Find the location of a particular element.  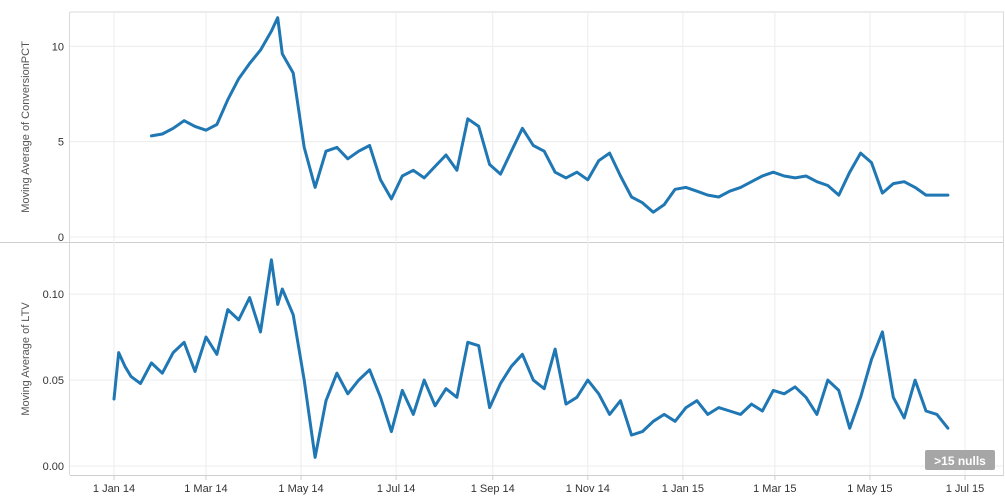

x-tick-label: 1 Jul 14 is located at coordinates (396, 489).